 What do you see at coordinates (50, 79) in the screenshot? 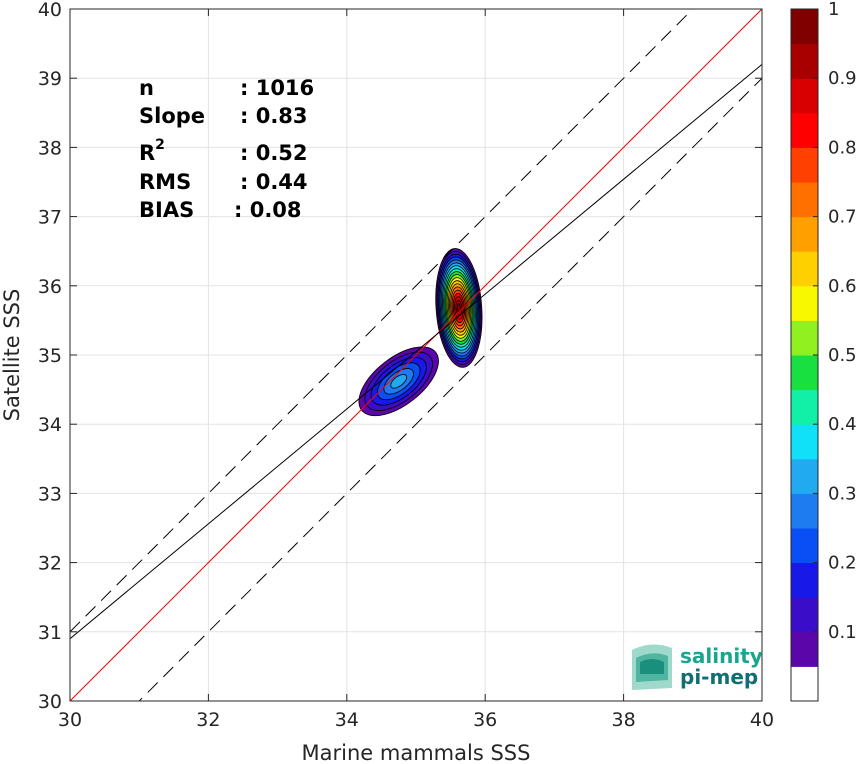
I see `y-tick-label: 39` at bounding box center [50, 79].